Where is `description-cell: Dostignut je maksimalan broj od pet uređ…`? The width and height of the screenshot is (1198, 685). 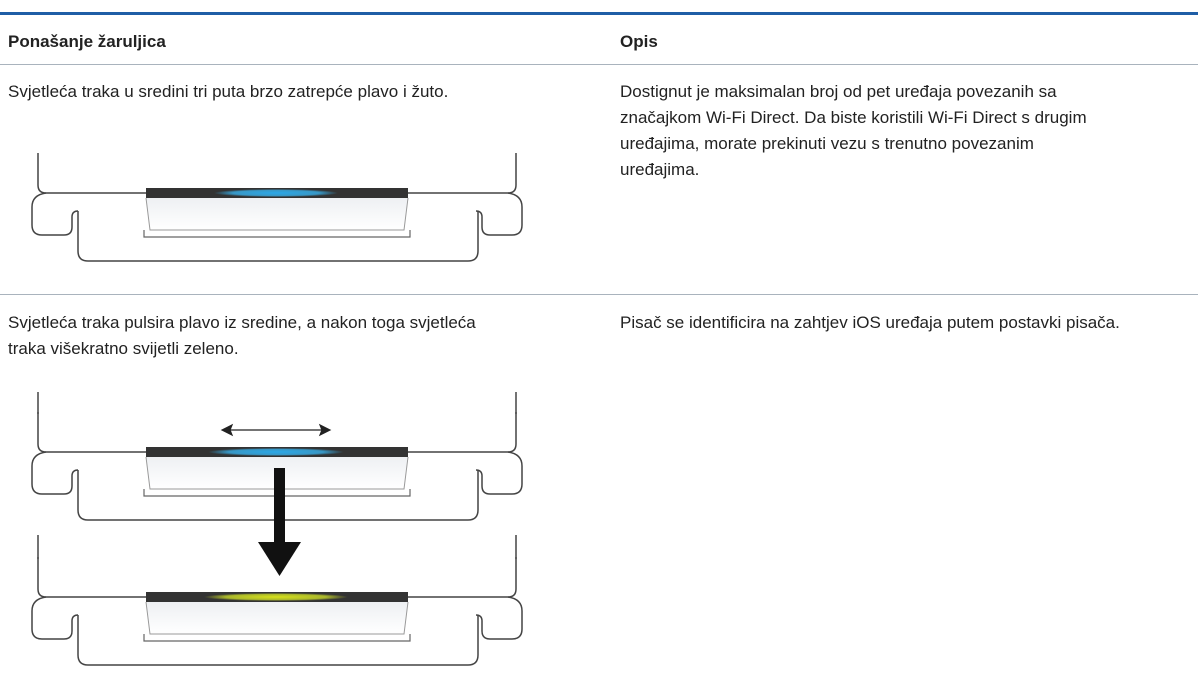
description-cell: Dostignut je maksimalan broj od pet uređ… is located at coordinates (853, 131).